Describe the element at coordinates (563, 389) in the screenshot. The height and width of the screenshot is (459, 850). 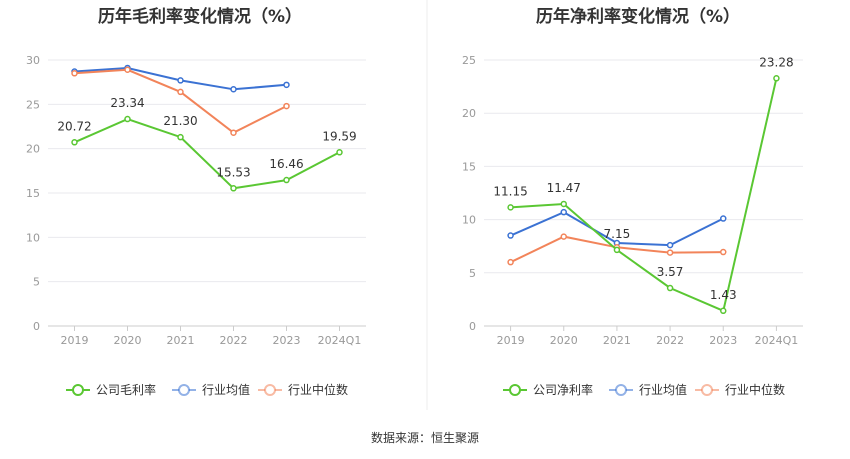
I see `legend-label: 公司净利率` at that location.